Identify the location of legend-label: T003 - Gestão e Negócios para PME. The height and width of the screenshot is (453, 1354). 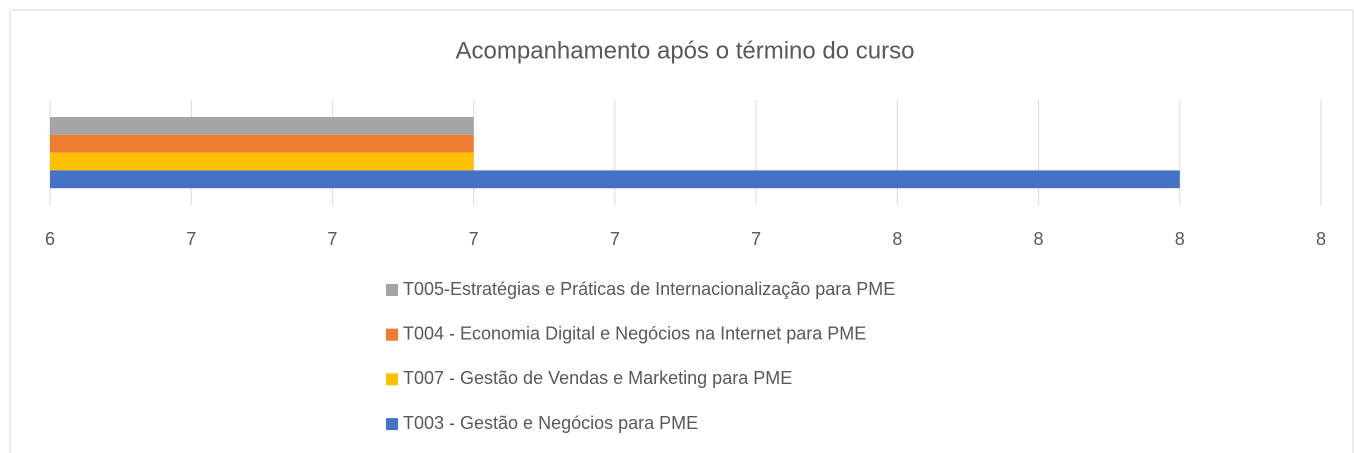
(550, 423).